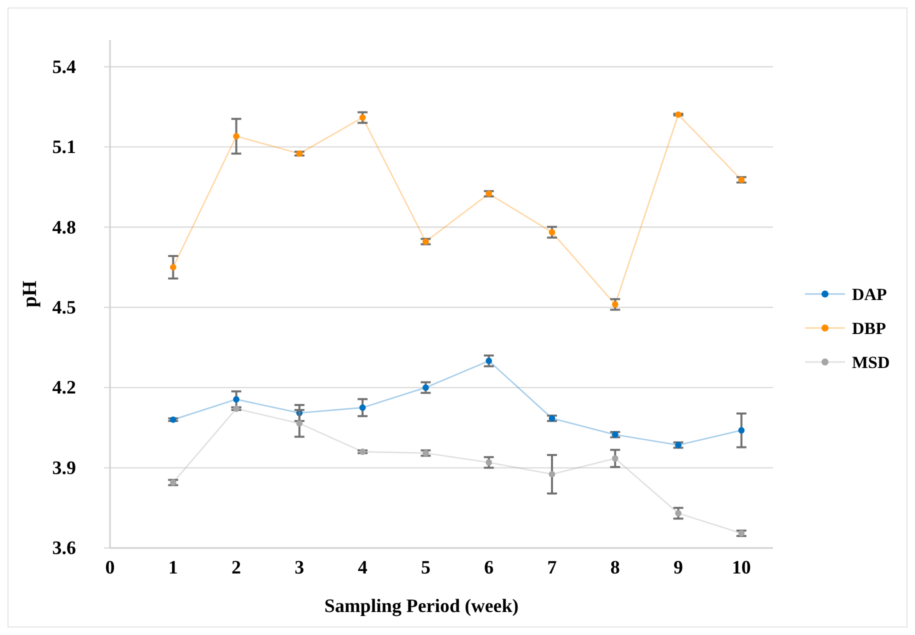 Image resolution: width=915 pixels, height=635 pixels. I want to click on x-tick-label: 5, so click(425, 567).